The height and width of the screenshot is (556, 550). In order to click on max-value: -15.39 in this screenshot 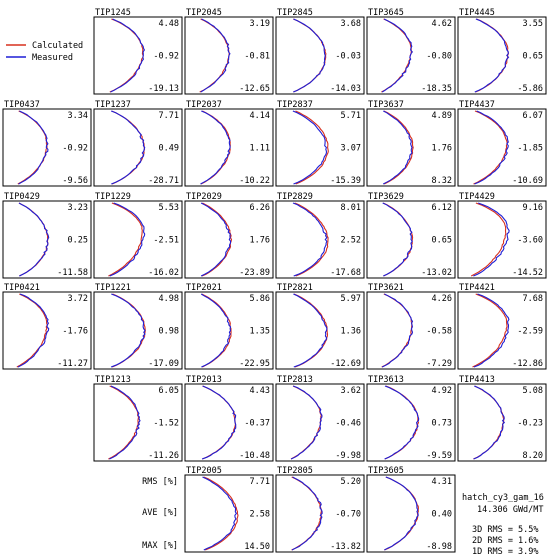, I will do `click(345, 181)`.